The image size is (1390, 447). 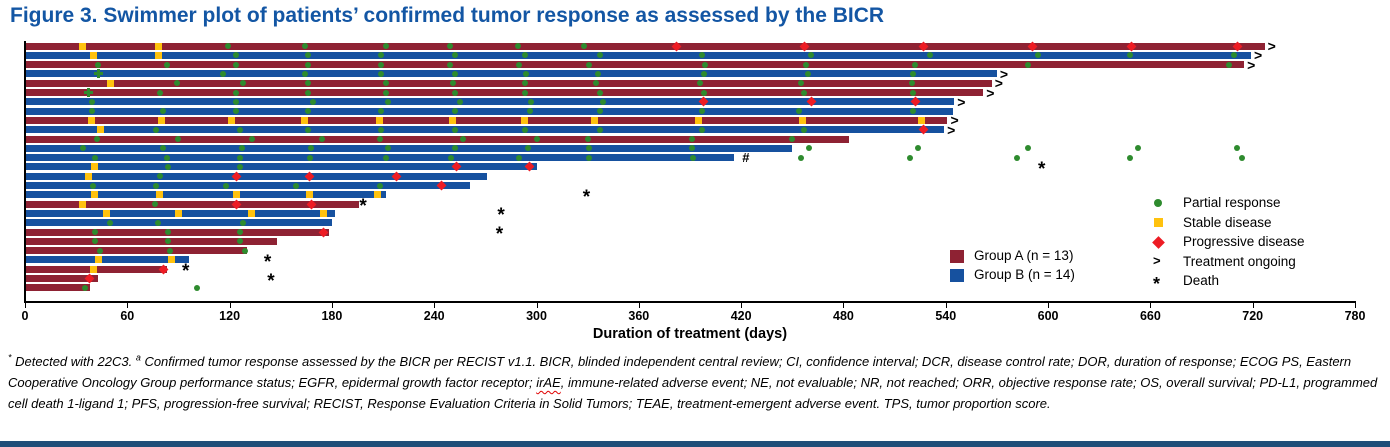 I want to click on footnote-text: Detected with 22C3., so click(x=73, y=361).